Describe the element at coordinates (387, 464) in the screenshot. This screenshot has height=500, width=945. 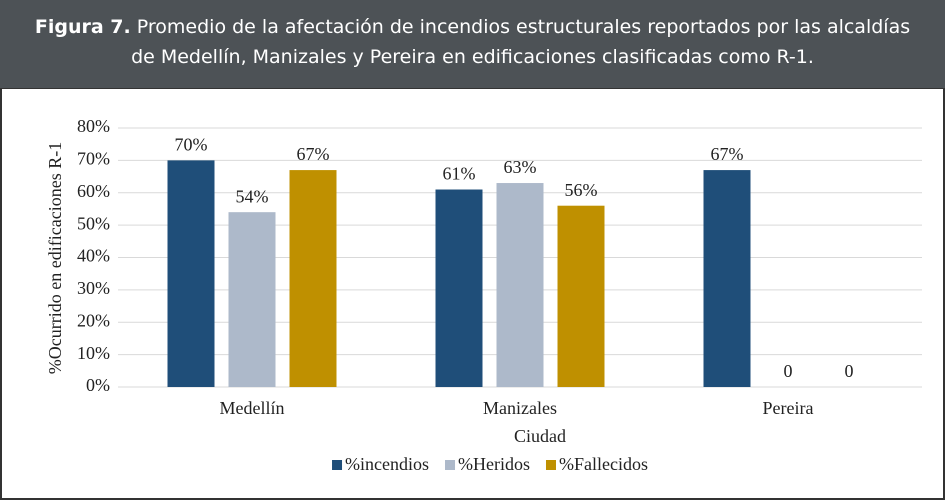
I see `legend-label: %incendios` at that location.